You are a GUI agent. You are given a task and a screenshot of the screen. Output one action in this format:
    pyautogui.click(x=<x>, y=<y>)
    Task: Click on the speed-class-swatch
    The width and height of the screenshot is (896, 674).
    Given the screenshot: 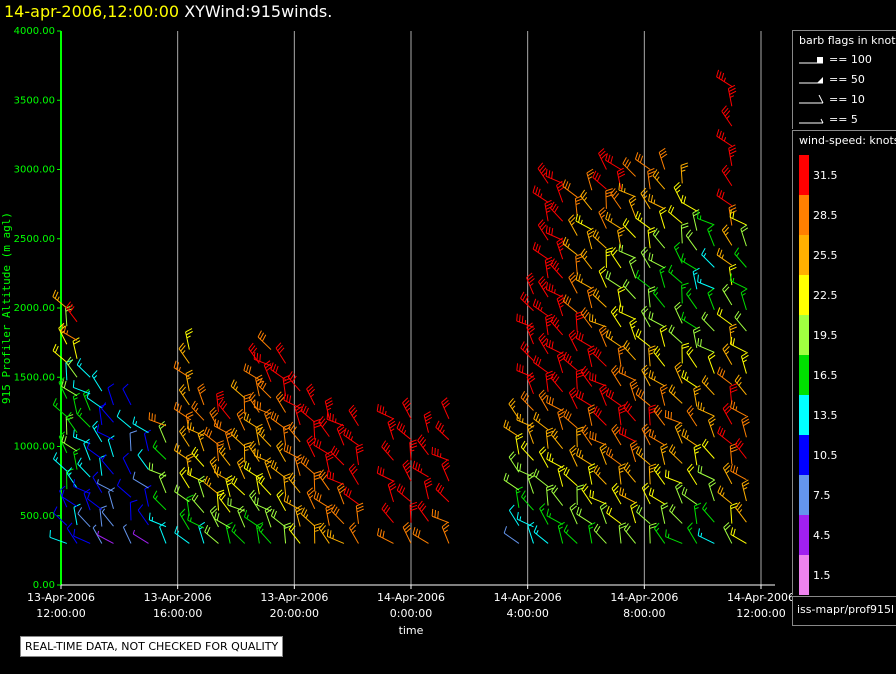 What is the action you would take?
    pyautogui.click(x=804, y=375)
    